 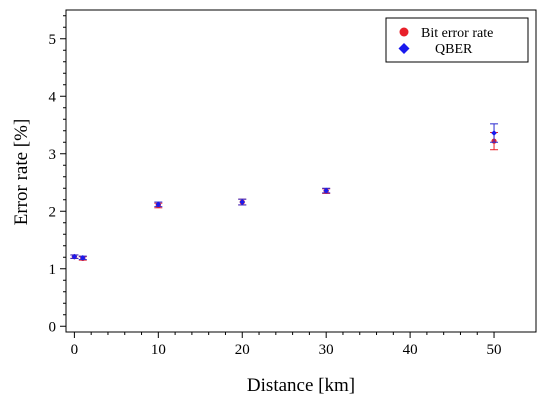 I want to click on legend-marker-qber, so click(x=404, y=48).